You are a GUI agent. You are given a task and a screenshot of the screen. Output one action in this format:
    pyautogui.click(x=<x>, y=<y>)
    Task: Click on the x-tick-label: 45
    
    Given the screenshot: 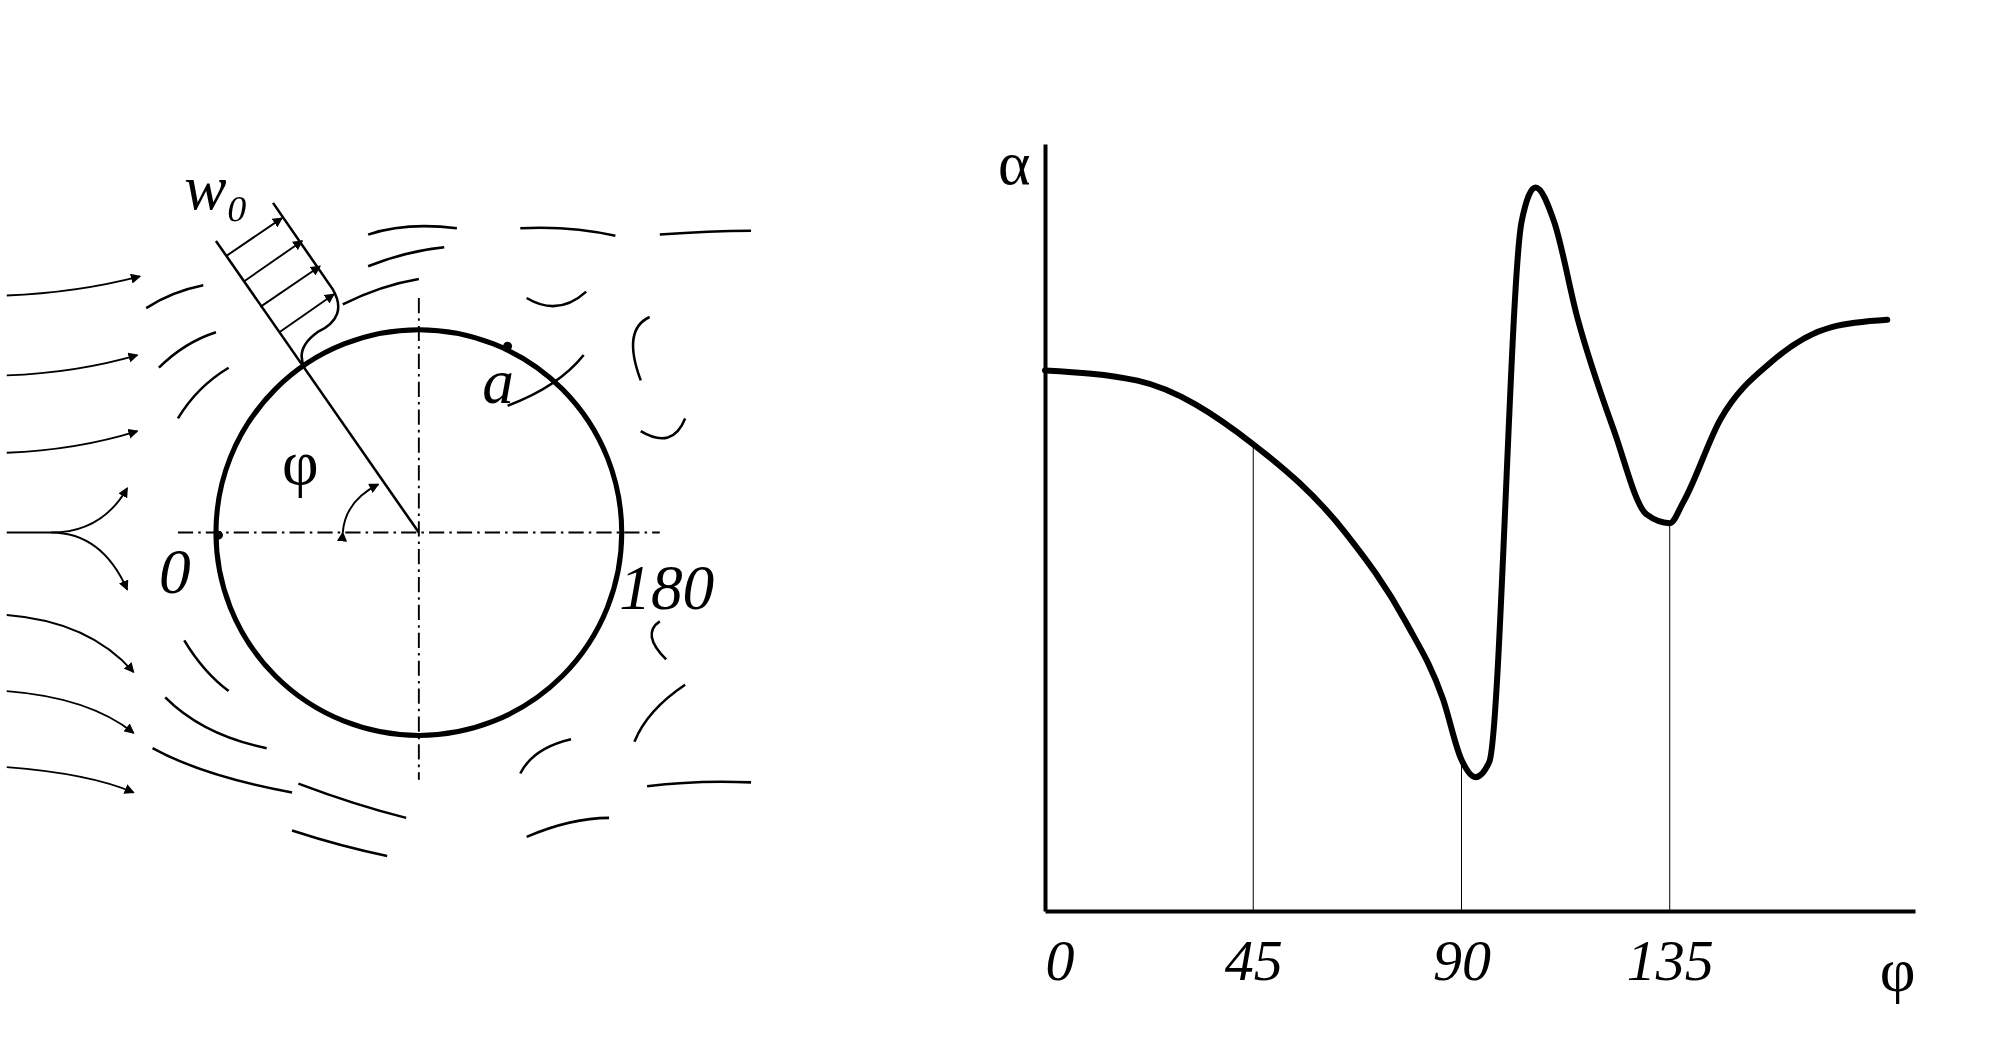 What is the action you would take?
    pyautogui.click(x=1253, y=960)
    